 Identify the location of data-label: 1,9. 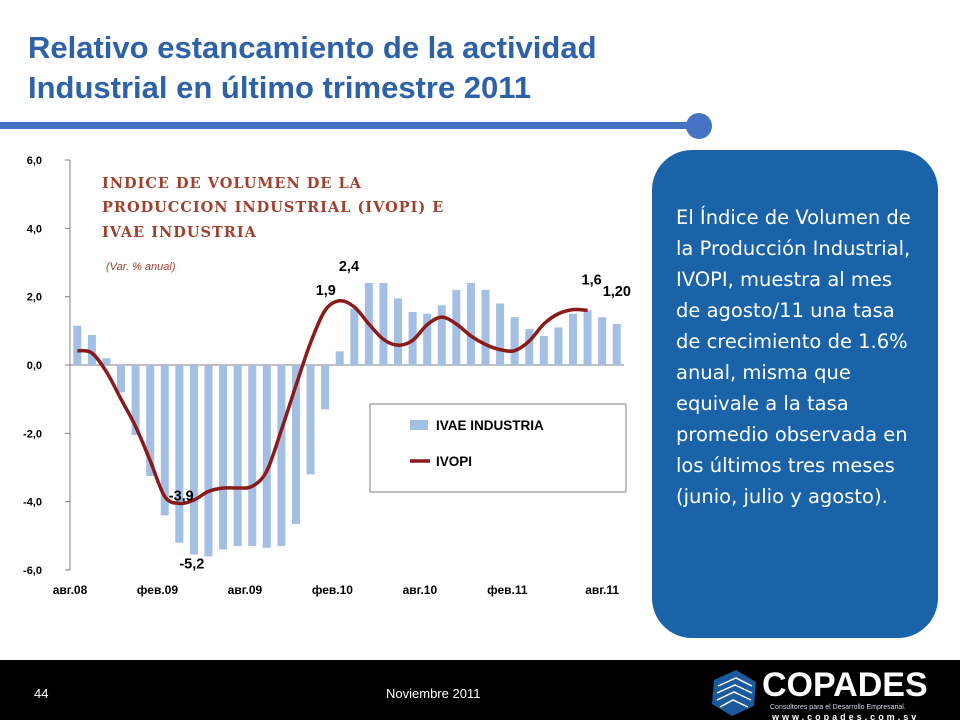
(326, 291).